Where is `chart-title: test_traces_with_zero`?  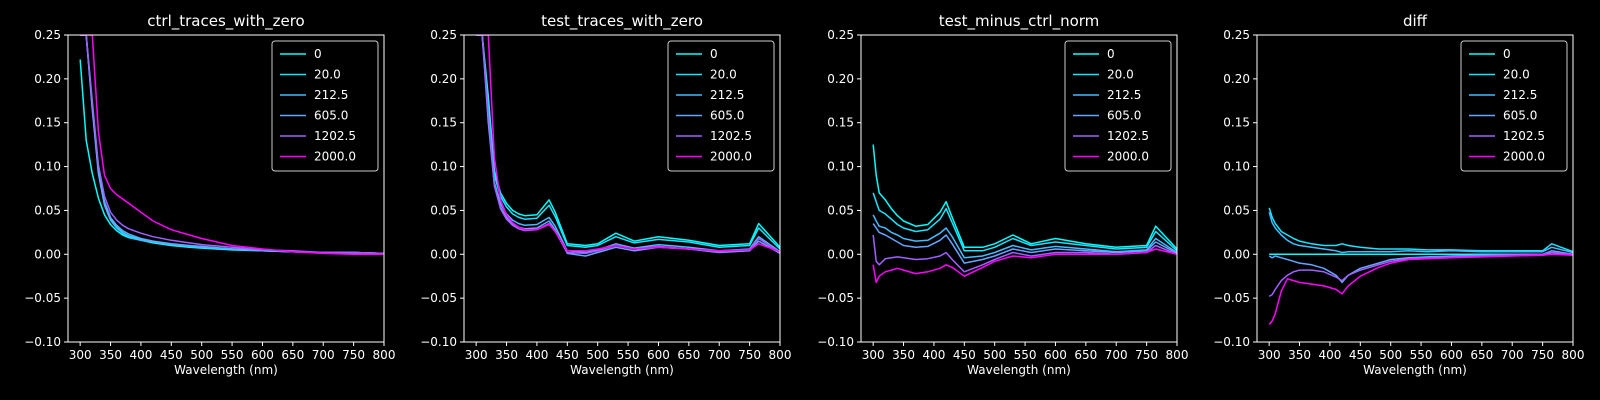
chart-title: test_traces_with_zero is located at coordinates (622, 21).